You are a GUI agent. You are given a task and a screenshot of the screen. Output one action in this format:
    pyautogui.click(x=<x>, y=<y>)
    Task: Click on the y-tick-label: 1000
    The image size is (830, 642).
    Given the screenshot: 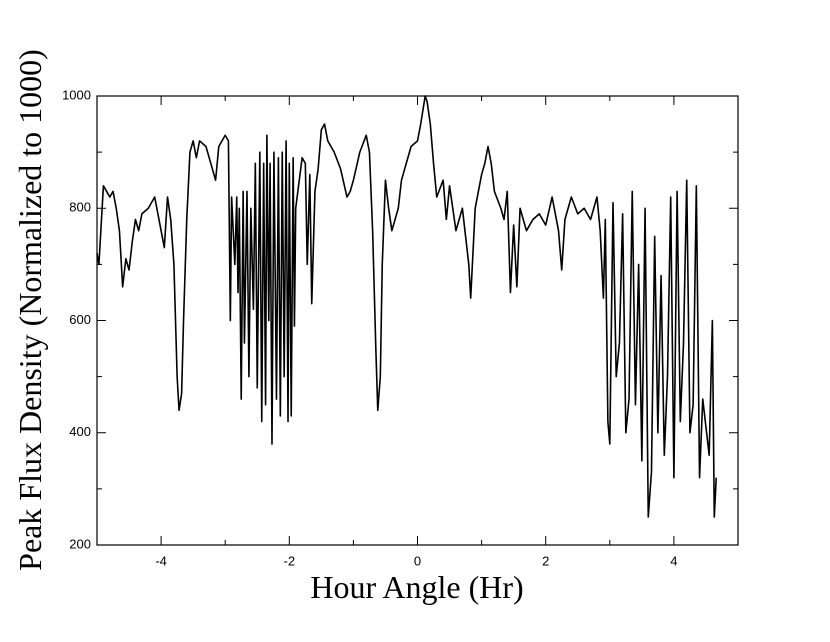 What is the action you would take?
    pyautogui.click(x=76, y=94)
    